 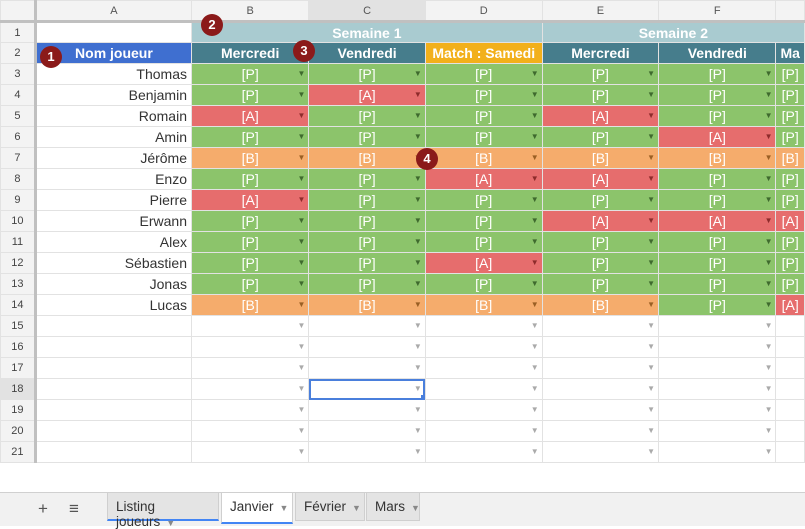 What do you see at coordinates (113, 200) in the screenshot?
I see `player-name: Pierre` at bounding box center [113, 200].